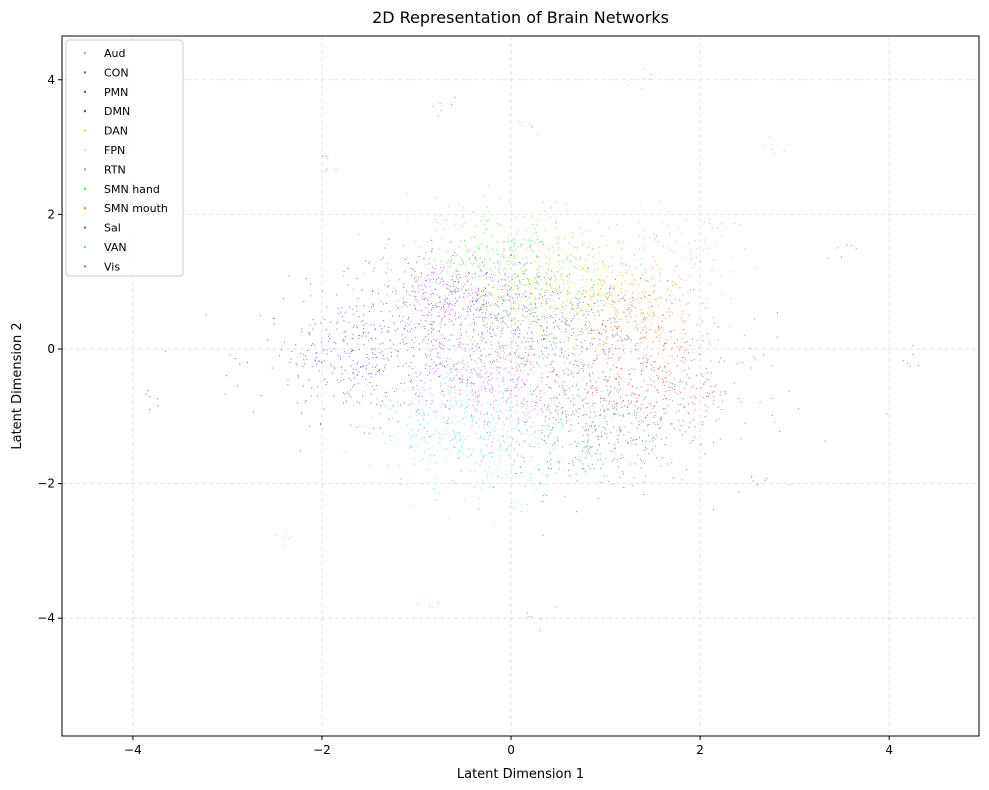 The height and width of the screenshot is (790, 989). I want to click on x-tick-label: −2, so click(322, 750).